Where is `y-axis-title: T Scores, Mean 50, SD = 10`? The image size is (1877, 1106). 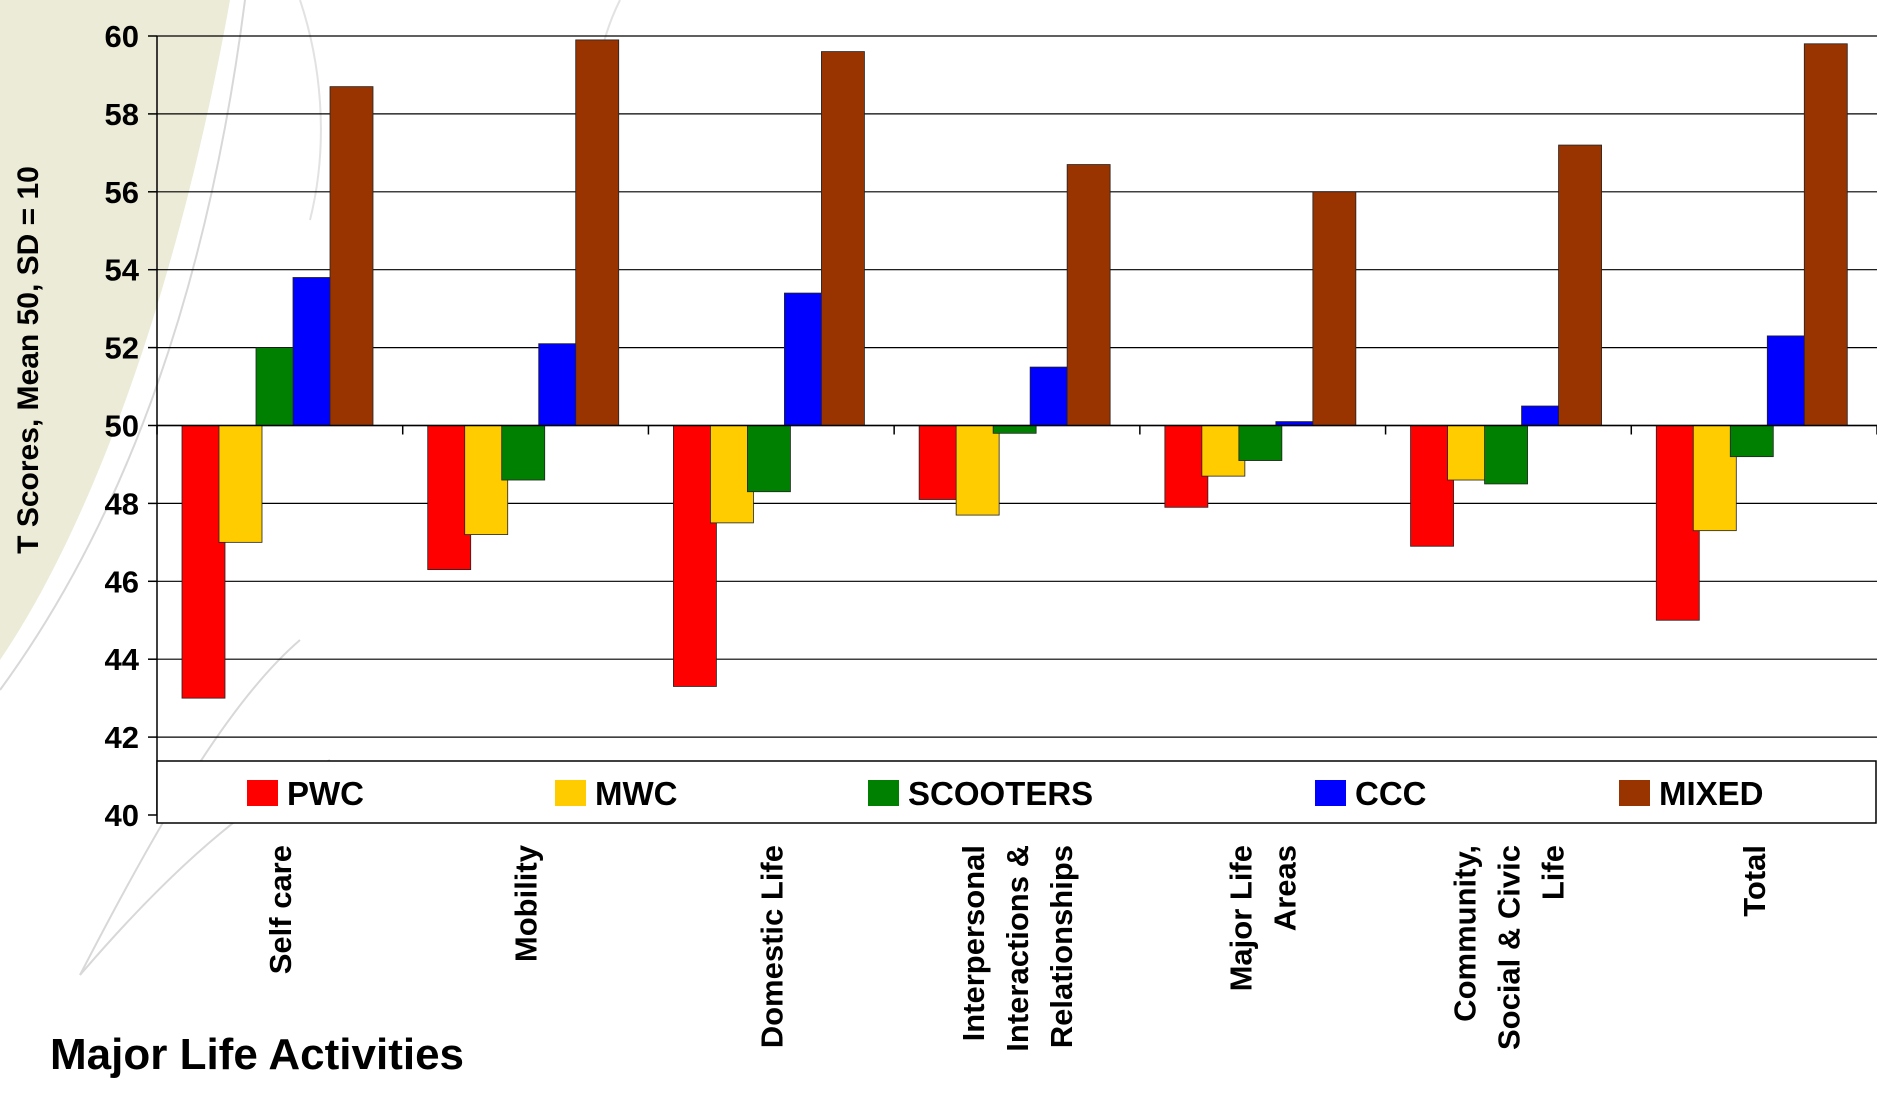 y-axis-title: T Scores, Mean 50, SD = 10 is located at coordinates (28, 360).